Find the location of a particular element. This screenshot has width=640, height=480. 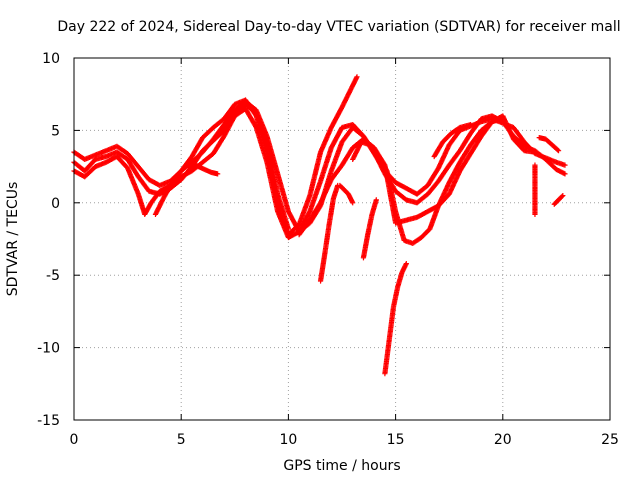

x-tick-label: 15 is located at coordinates (396, 440).